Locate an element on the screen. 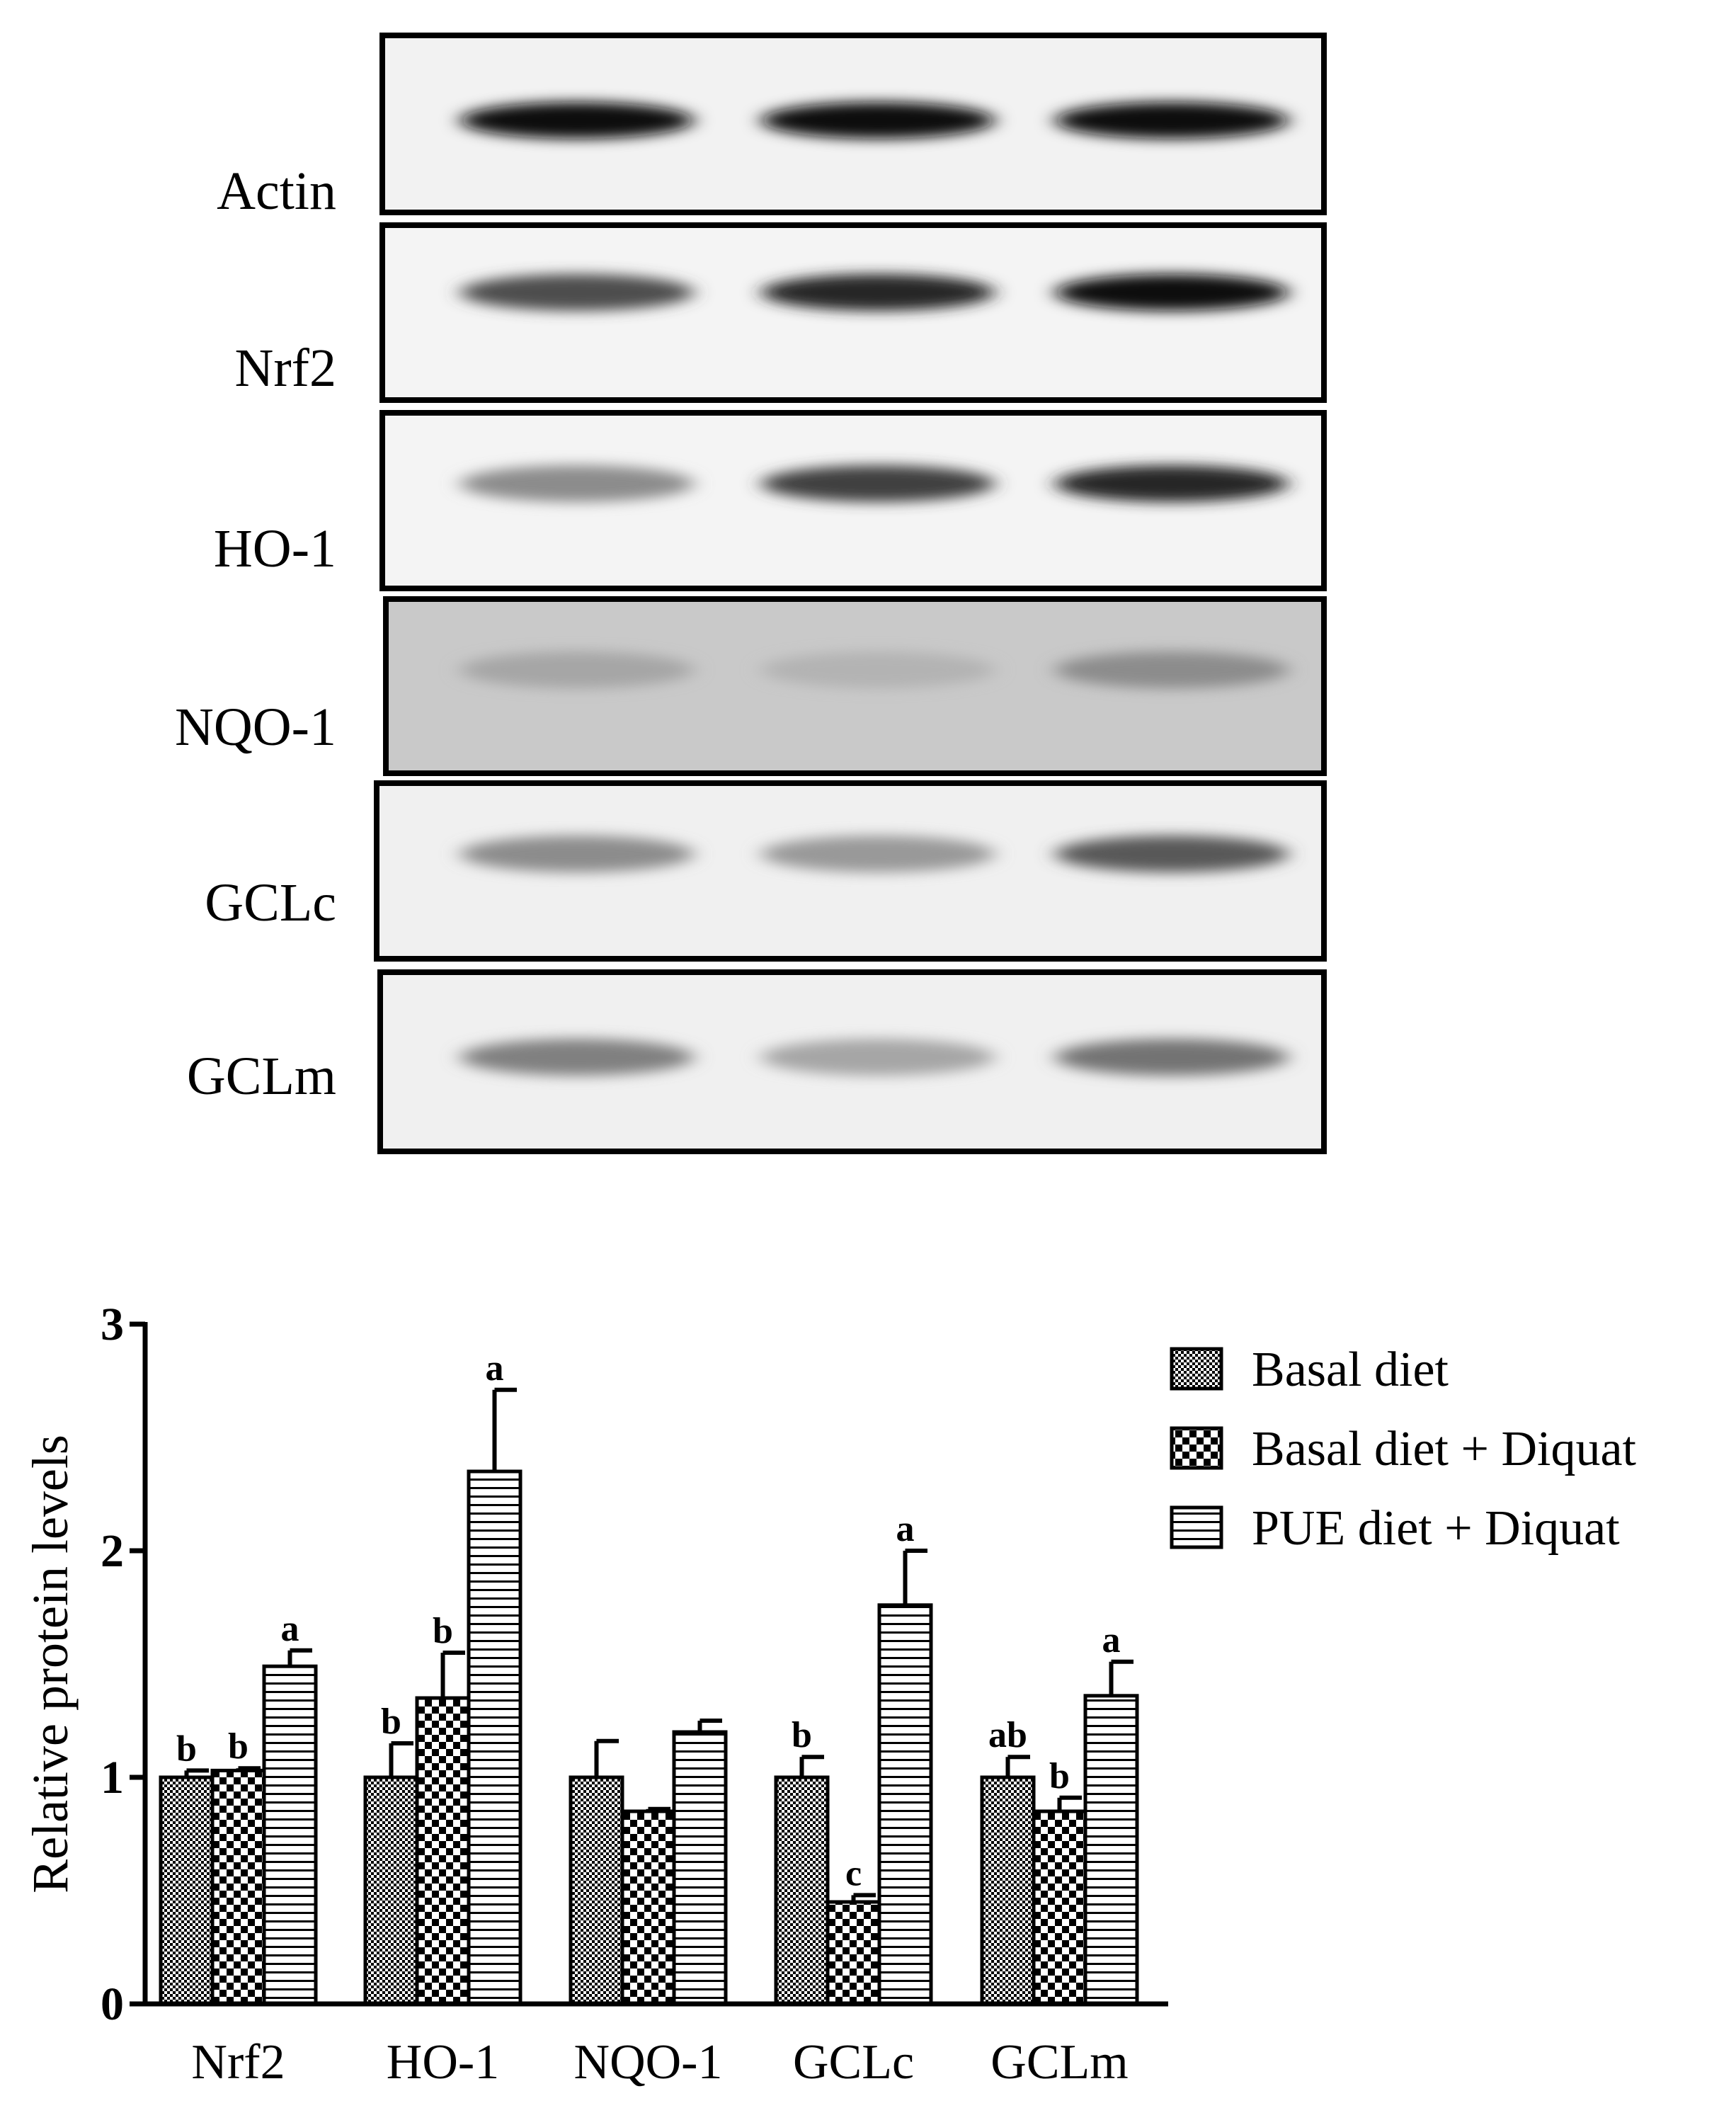 This screenshot has width=1736, height=2108. x-tick-label: Nrf2 is located at coordinates (238, 2062).